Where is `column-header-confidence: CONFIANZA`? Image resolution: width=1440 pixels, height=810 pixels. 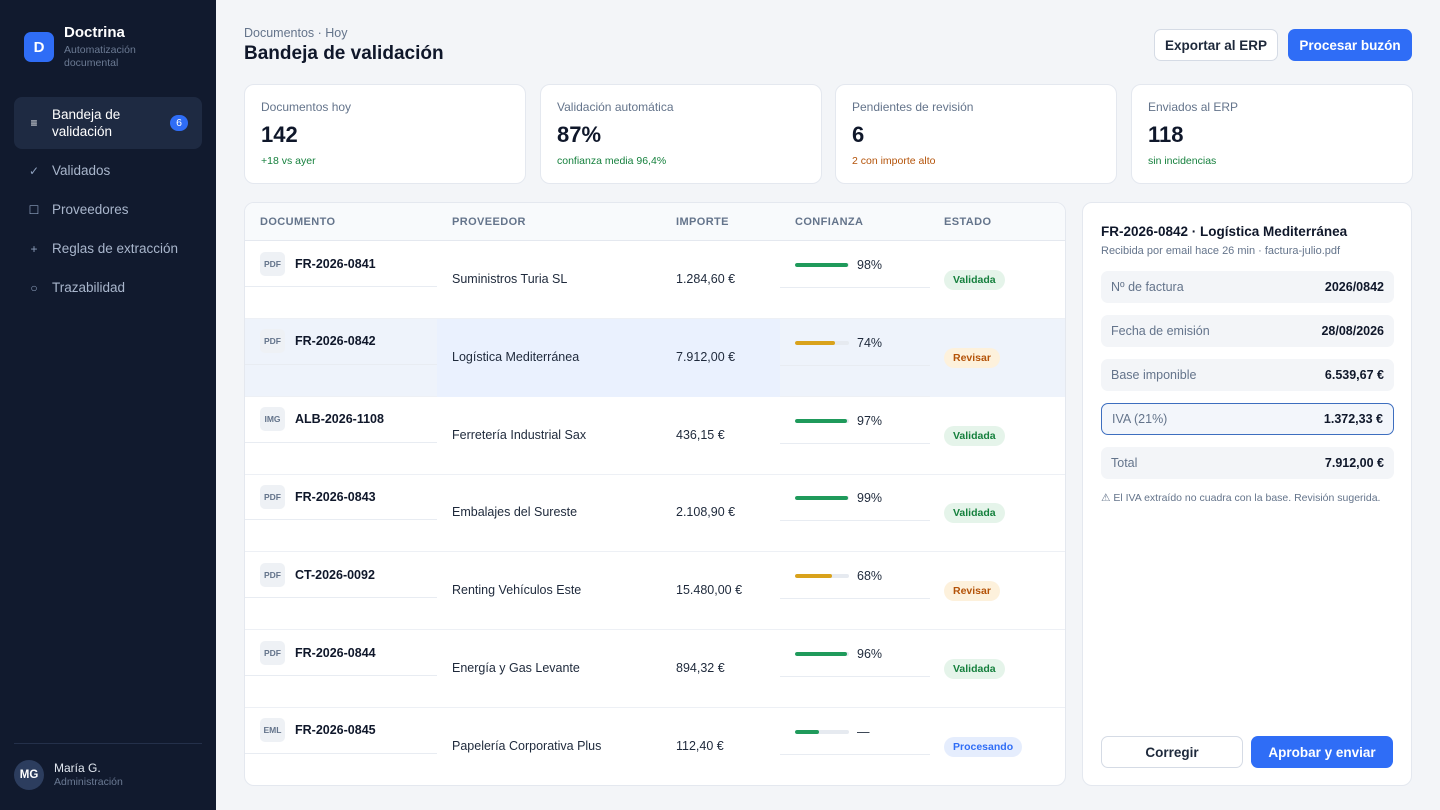
column-header-confidence: CONFIANZA is located at coordinates (829, 222).